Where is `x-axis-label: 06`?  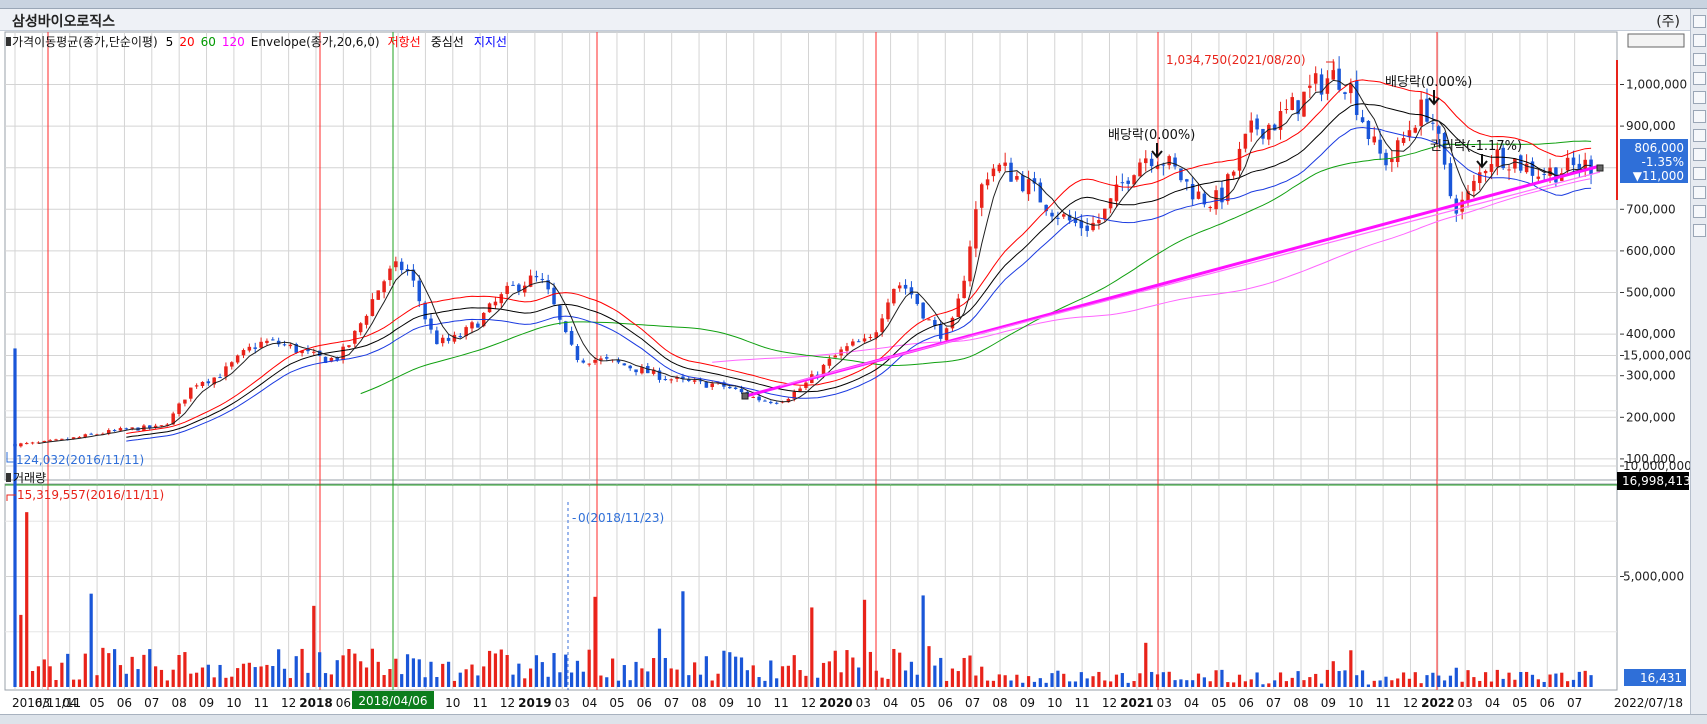 x-axis-label: 06 is located at coordinates (343, 703).